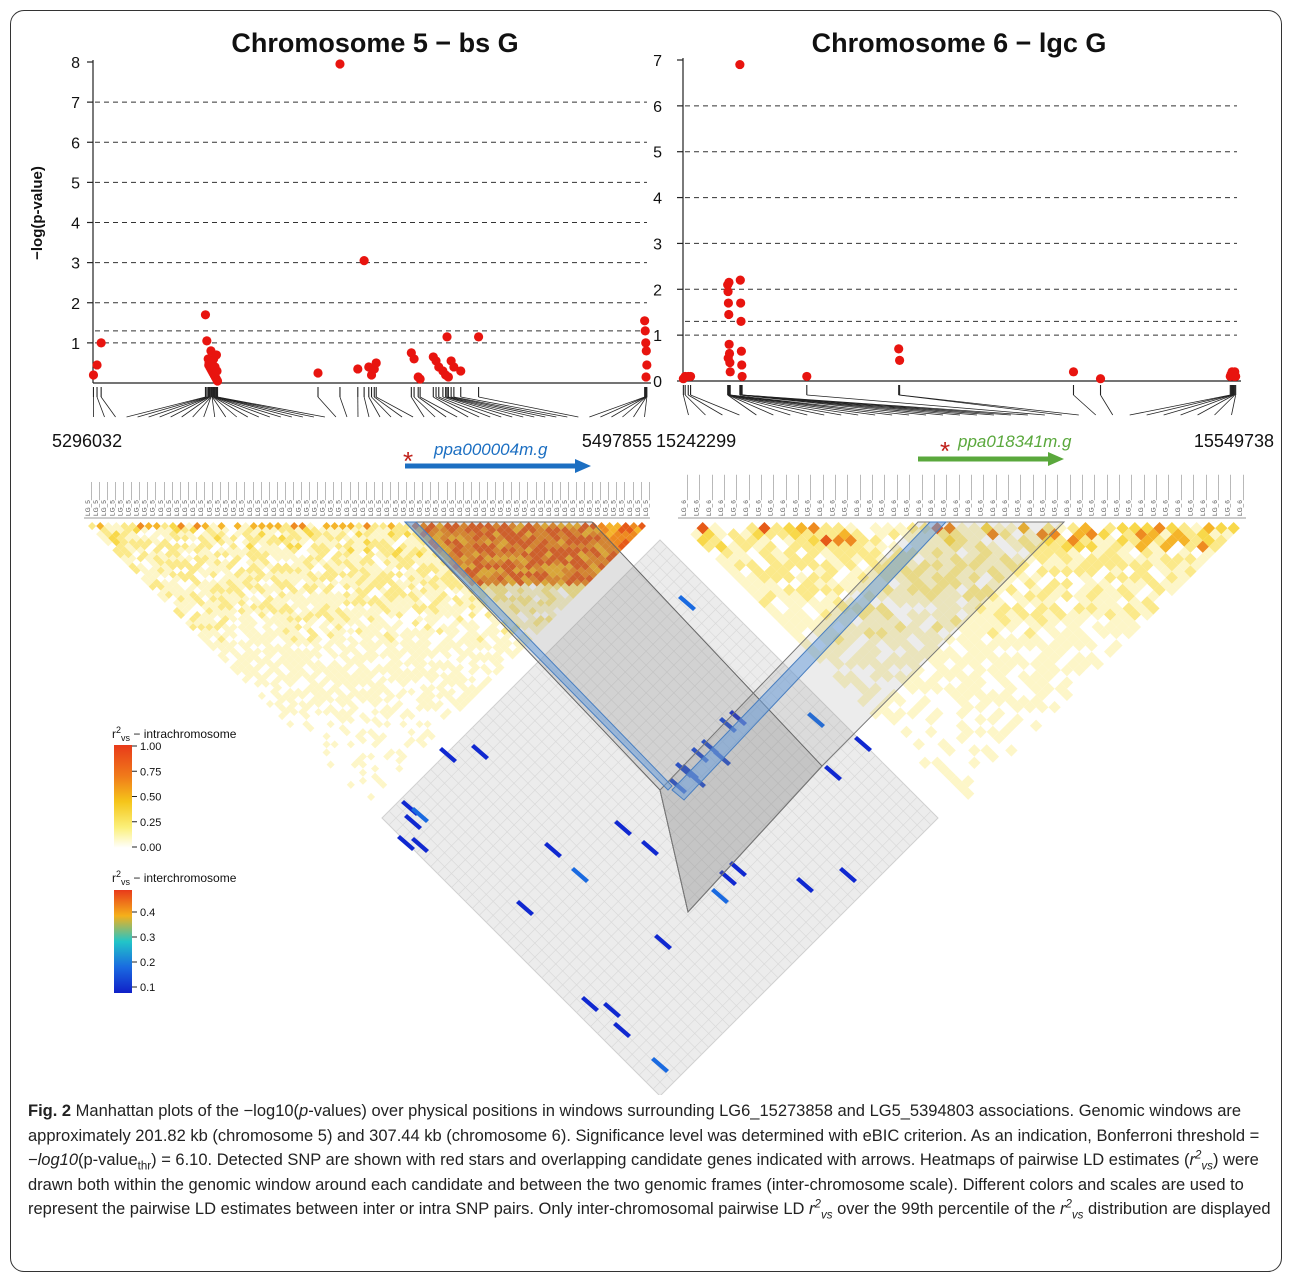 This screenshot has width=1295, height=1284. I want to click on legend-tick-label: 0.50, so click(150, 798).